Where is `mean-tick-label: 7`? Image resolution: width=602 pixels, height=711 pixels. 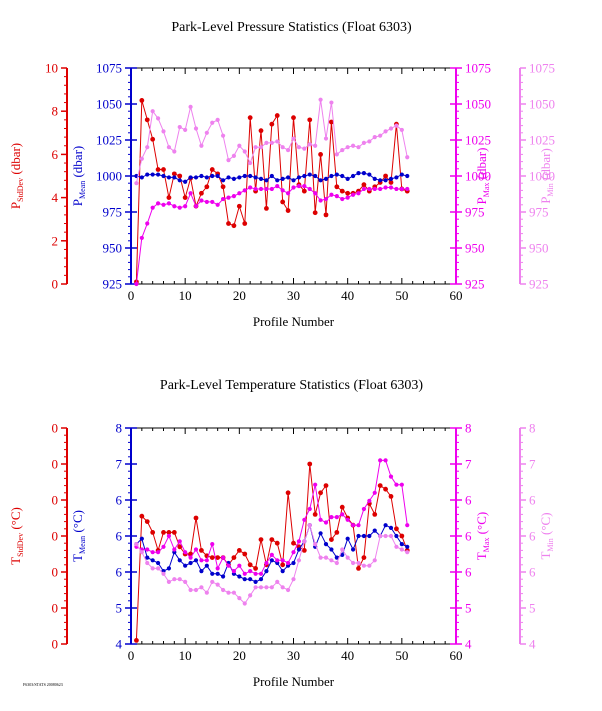 mean-tick-label: 7 is located at coordinates (119, 464).